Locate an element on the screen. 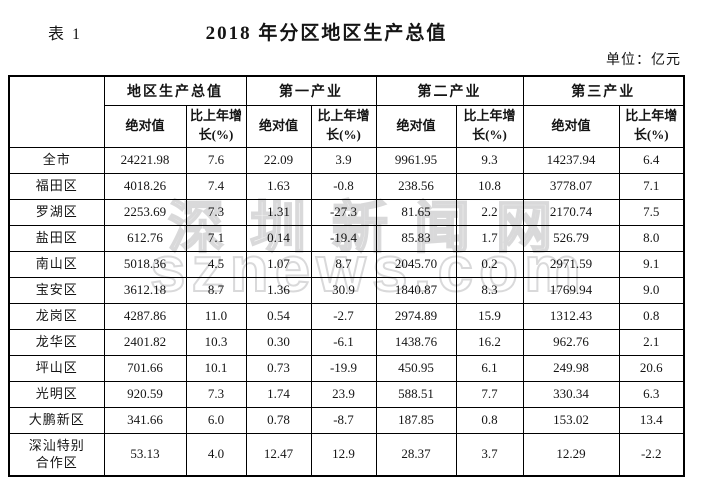 The height and width of the screenshot is (495, 713). cell-primary-growth: -27.3 is located at coordinates (343, 212).